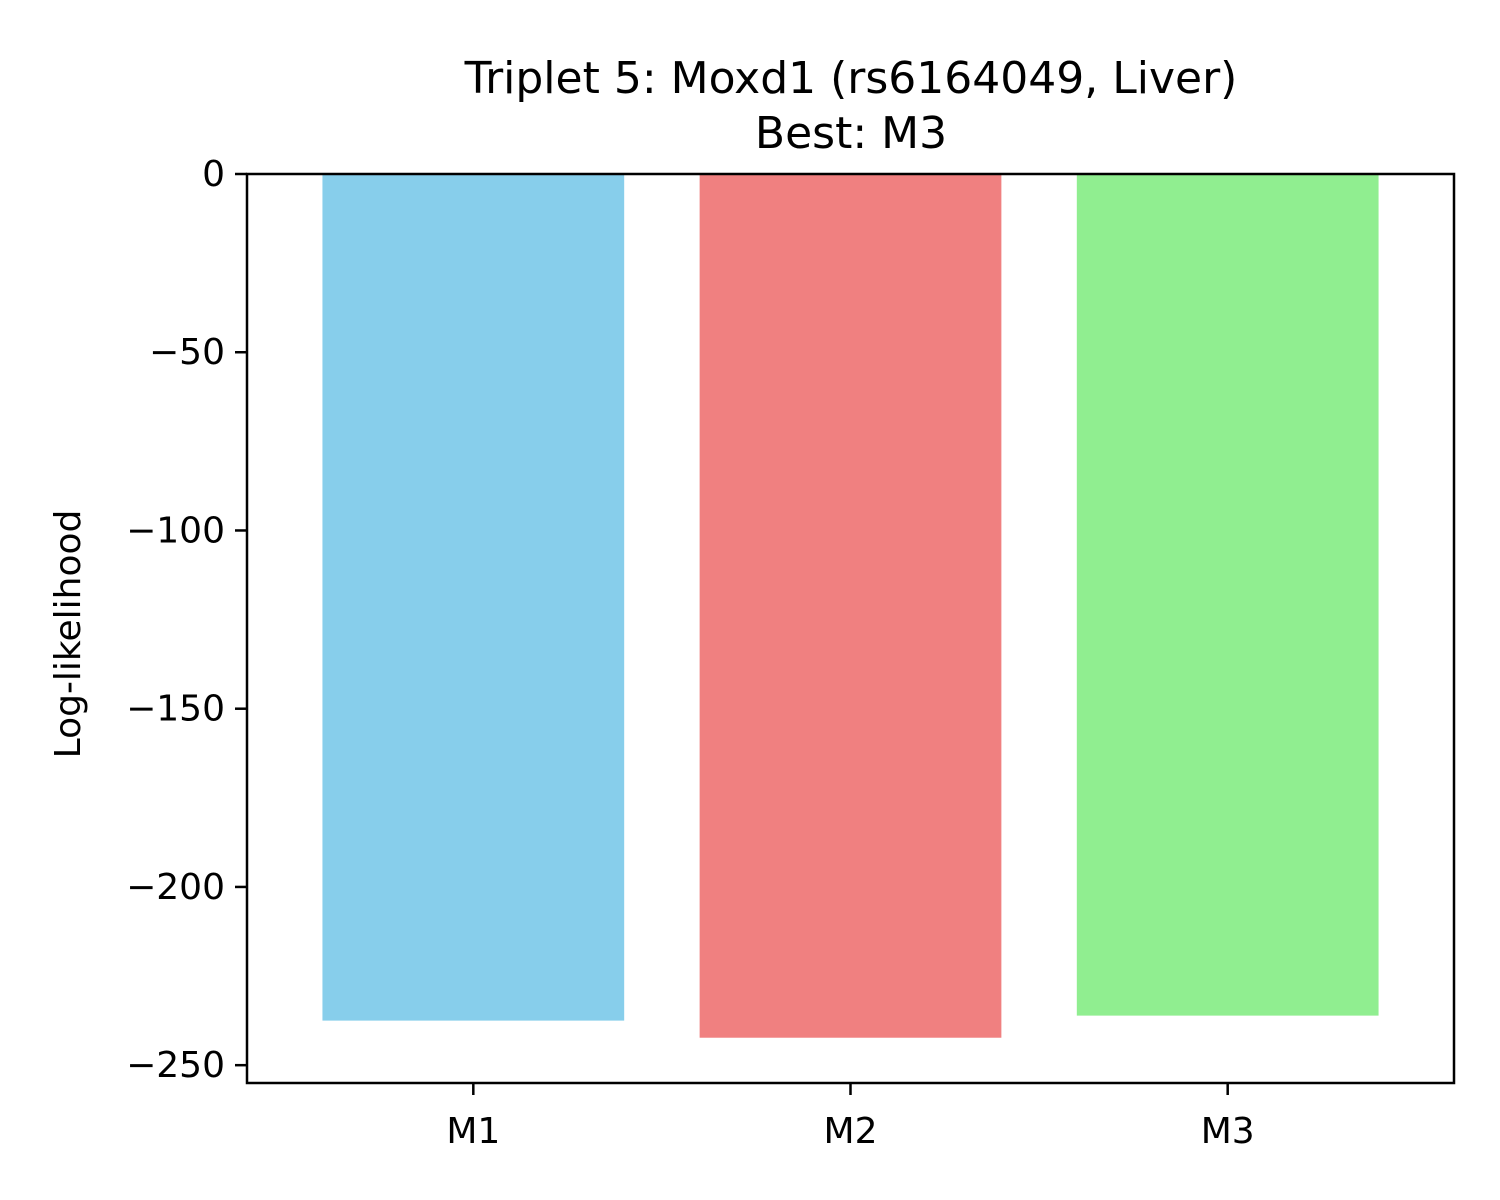 The width and height of the screenshot is (1500, 1200). What do you see at coordinates (851, 1131) in the screenshot?
I see `x-tick-label: M2` at bounding box center [851, 1131].